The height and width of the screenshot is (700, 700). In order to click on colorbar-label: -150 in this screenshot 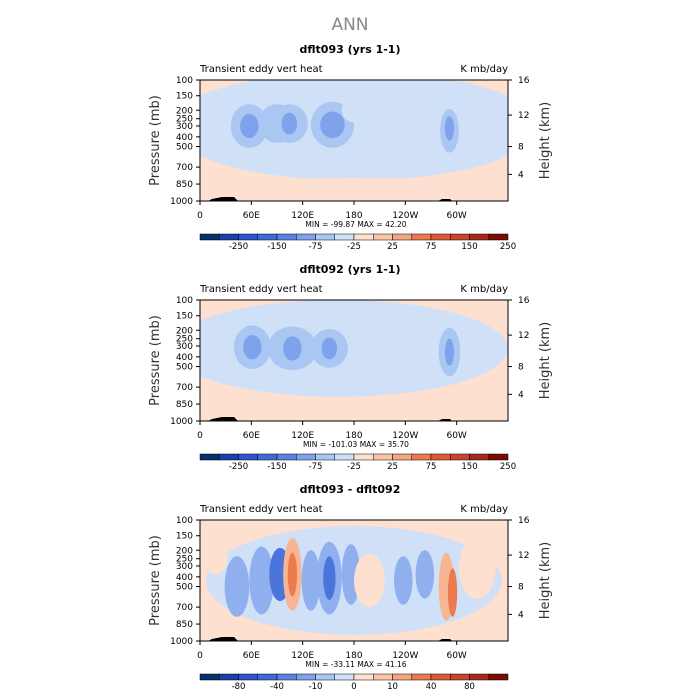, I will do `click(276, 247)`.